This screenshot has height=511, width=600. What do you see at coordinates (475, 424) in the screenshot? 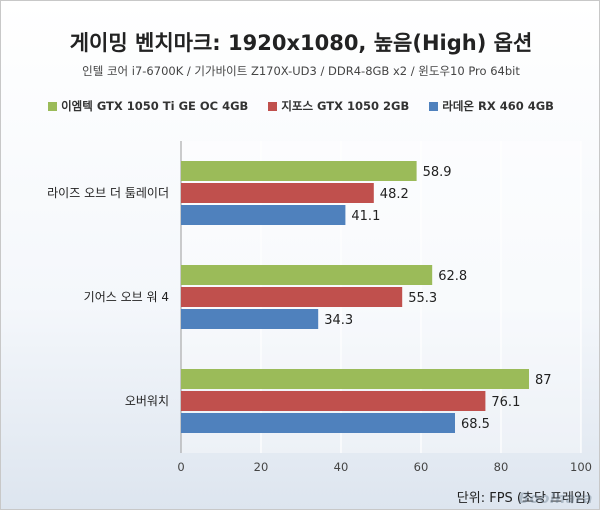
I see `data-label-2-2: 68.5` at bounding box center [475, 424].